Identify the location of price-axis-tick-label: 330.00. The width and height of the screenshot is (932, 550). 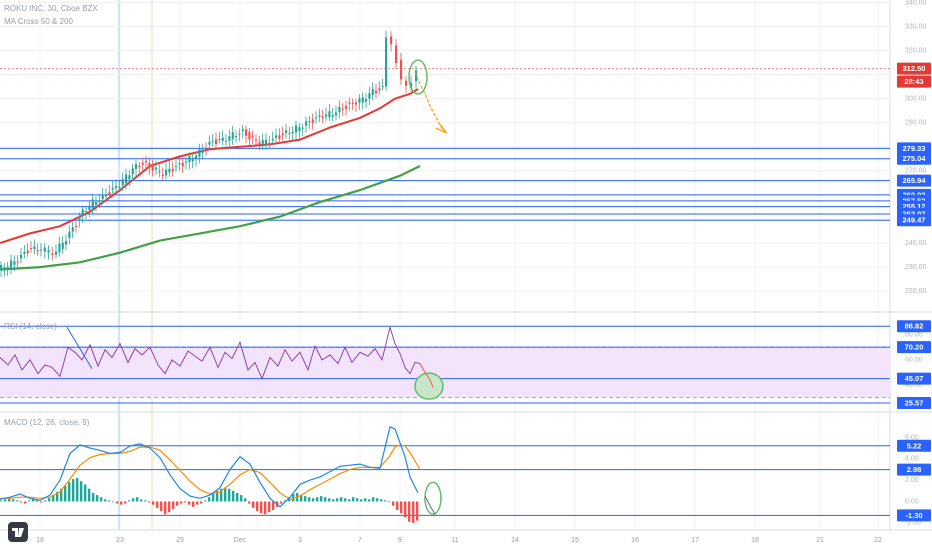
(916, 26).